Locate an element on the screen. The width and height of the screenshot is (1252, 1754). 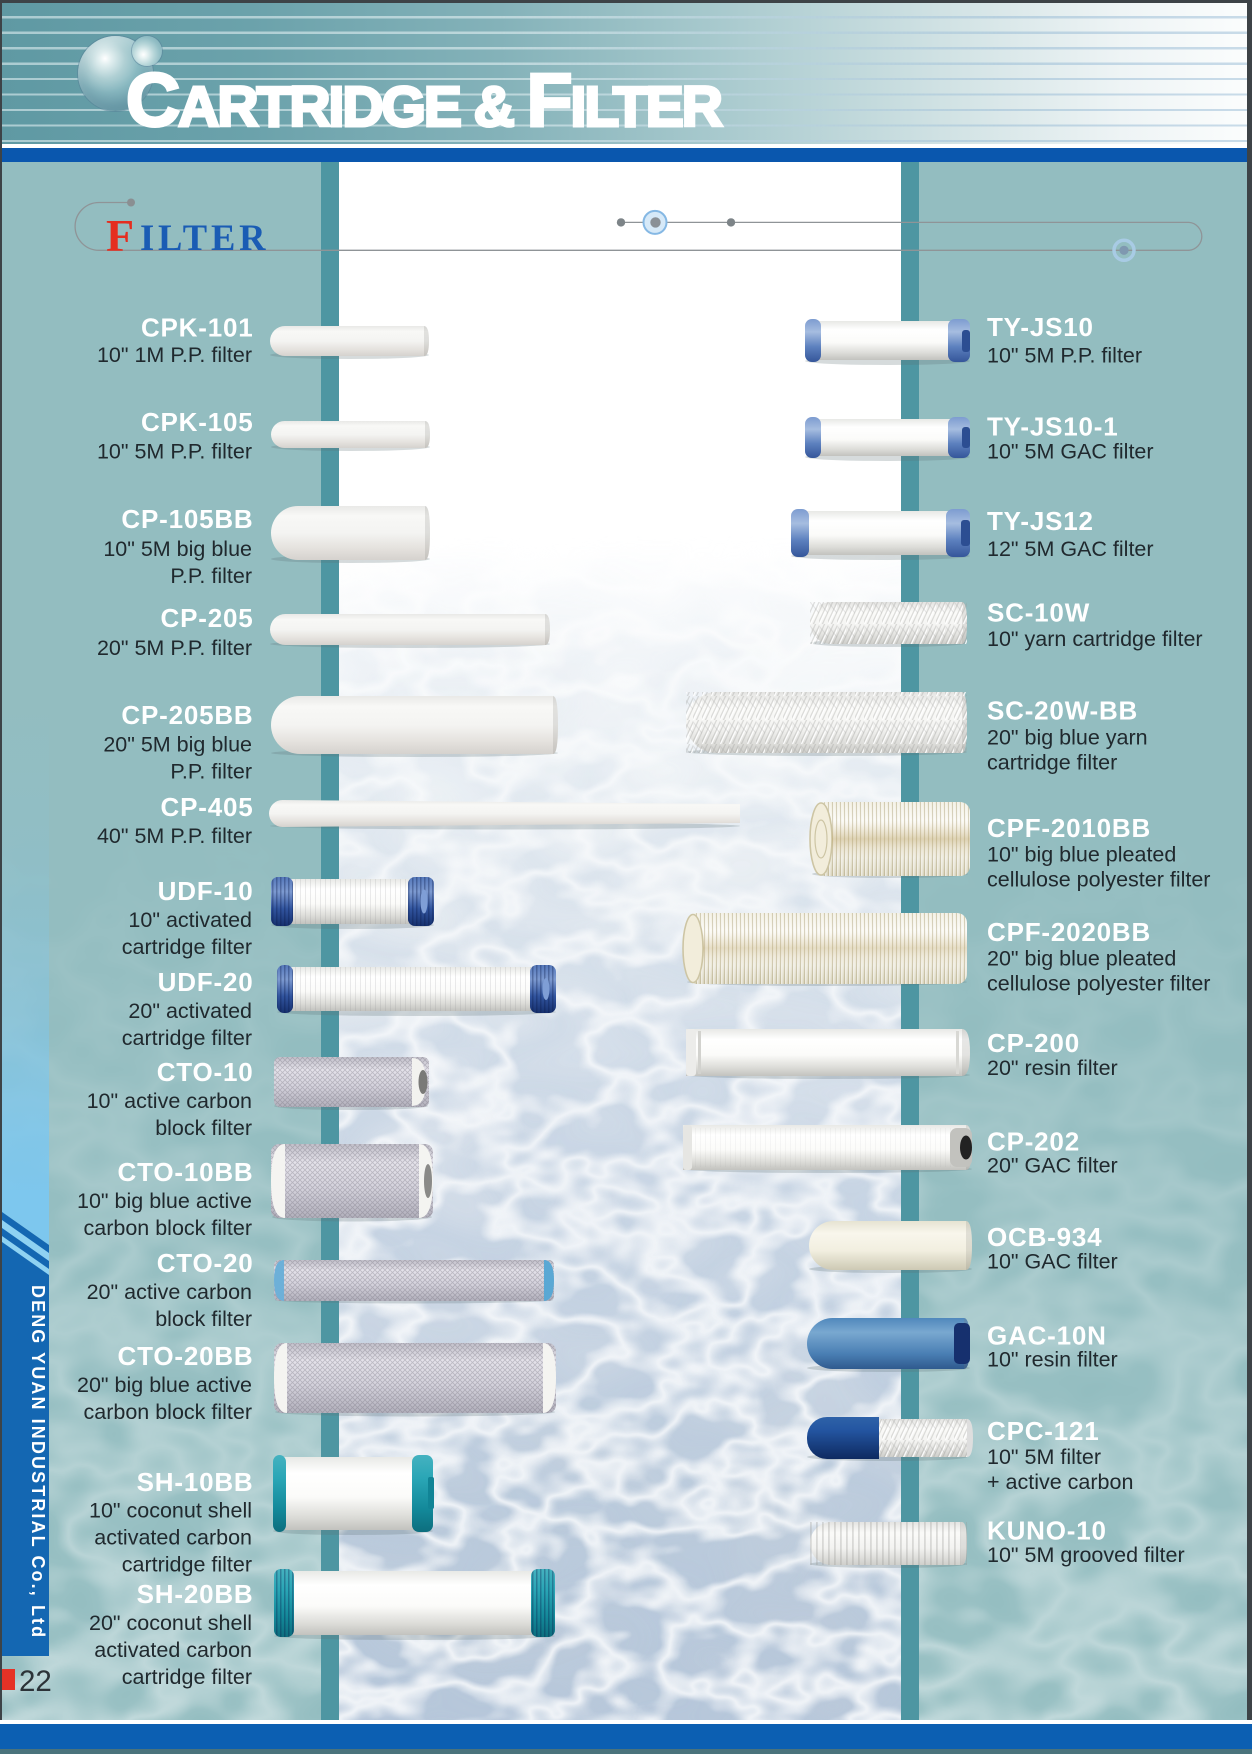
svg-text: CTO-20 is located at coordinates (205, 1263).